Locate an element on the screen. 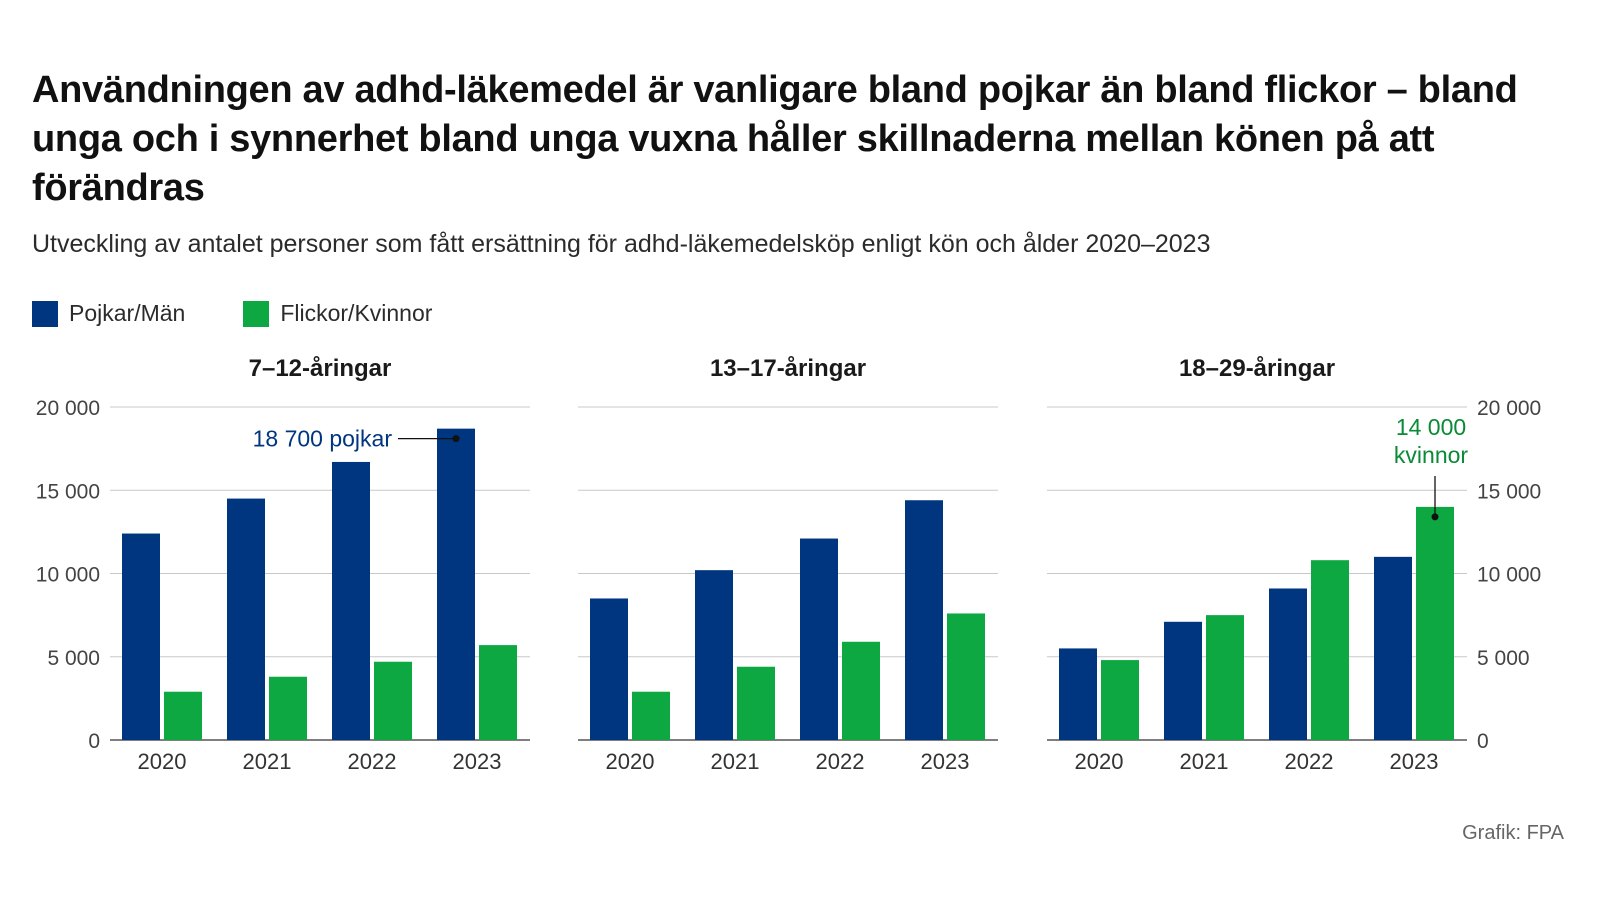 This screenshot has height=900, width=1600. legend-item-girls: Flickor/Kvinnor is located at coordinates (337, 313).